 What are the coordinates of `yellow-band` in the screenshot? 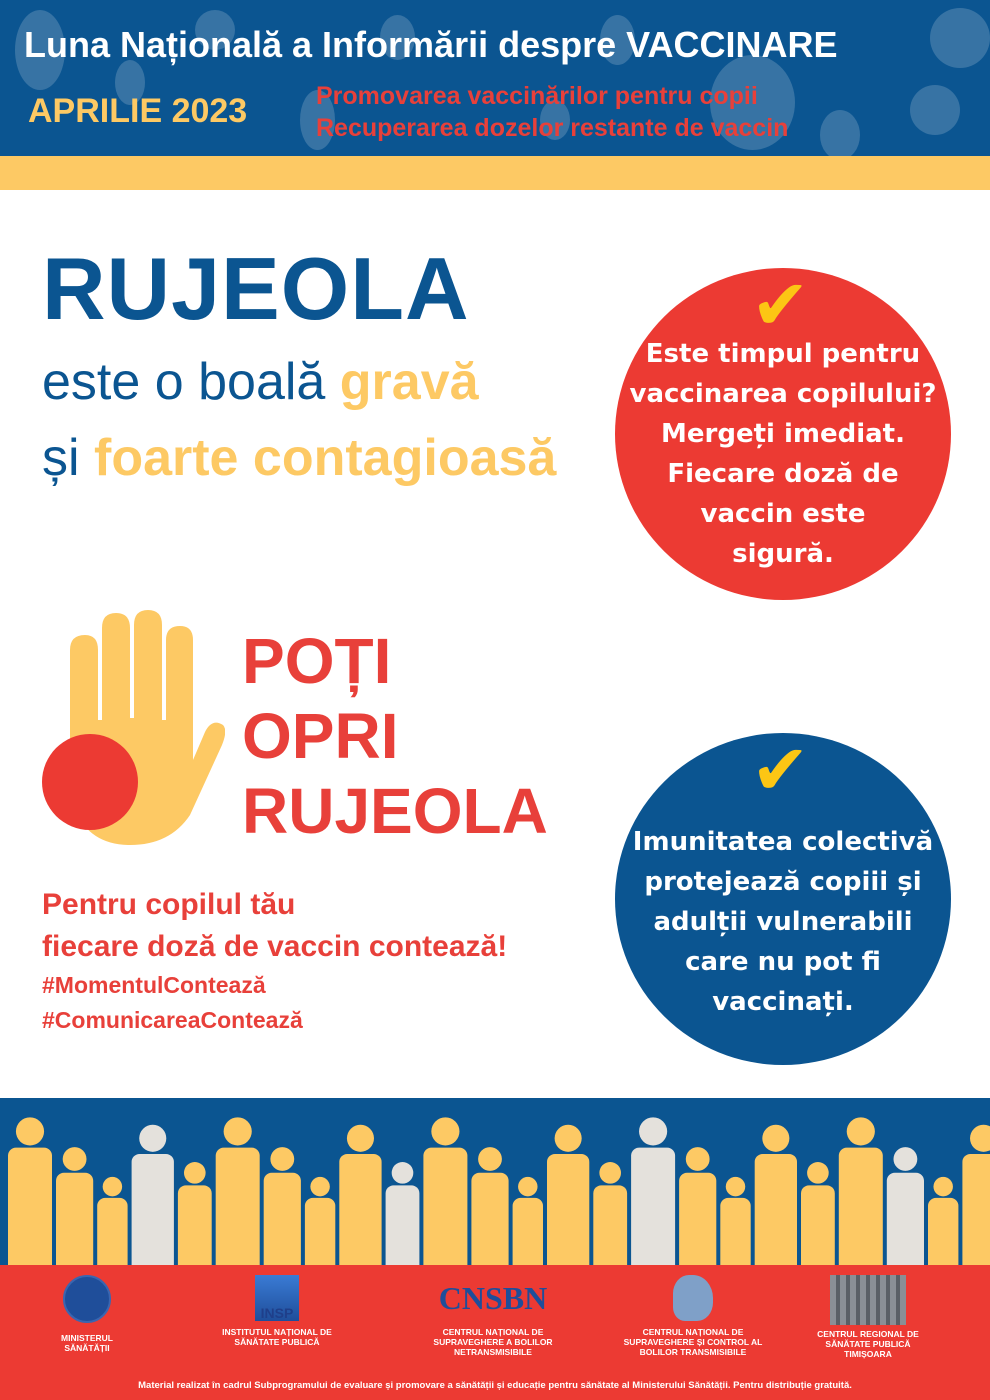 It's located at (495, 173).